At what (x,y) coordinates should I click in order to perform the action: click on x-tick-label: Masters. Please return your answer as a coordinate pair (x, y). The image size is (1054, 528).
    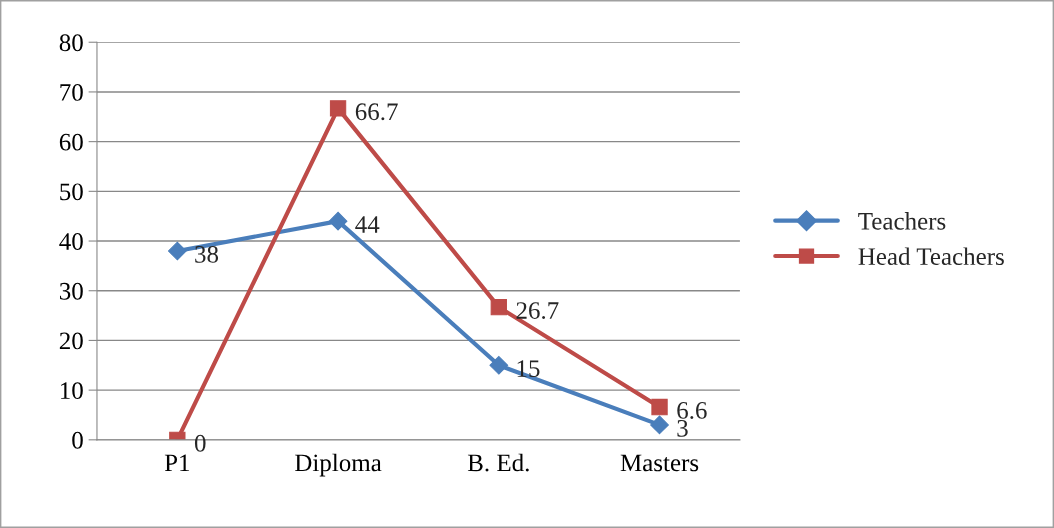
    Looking at the image, I should click on (659, 463).